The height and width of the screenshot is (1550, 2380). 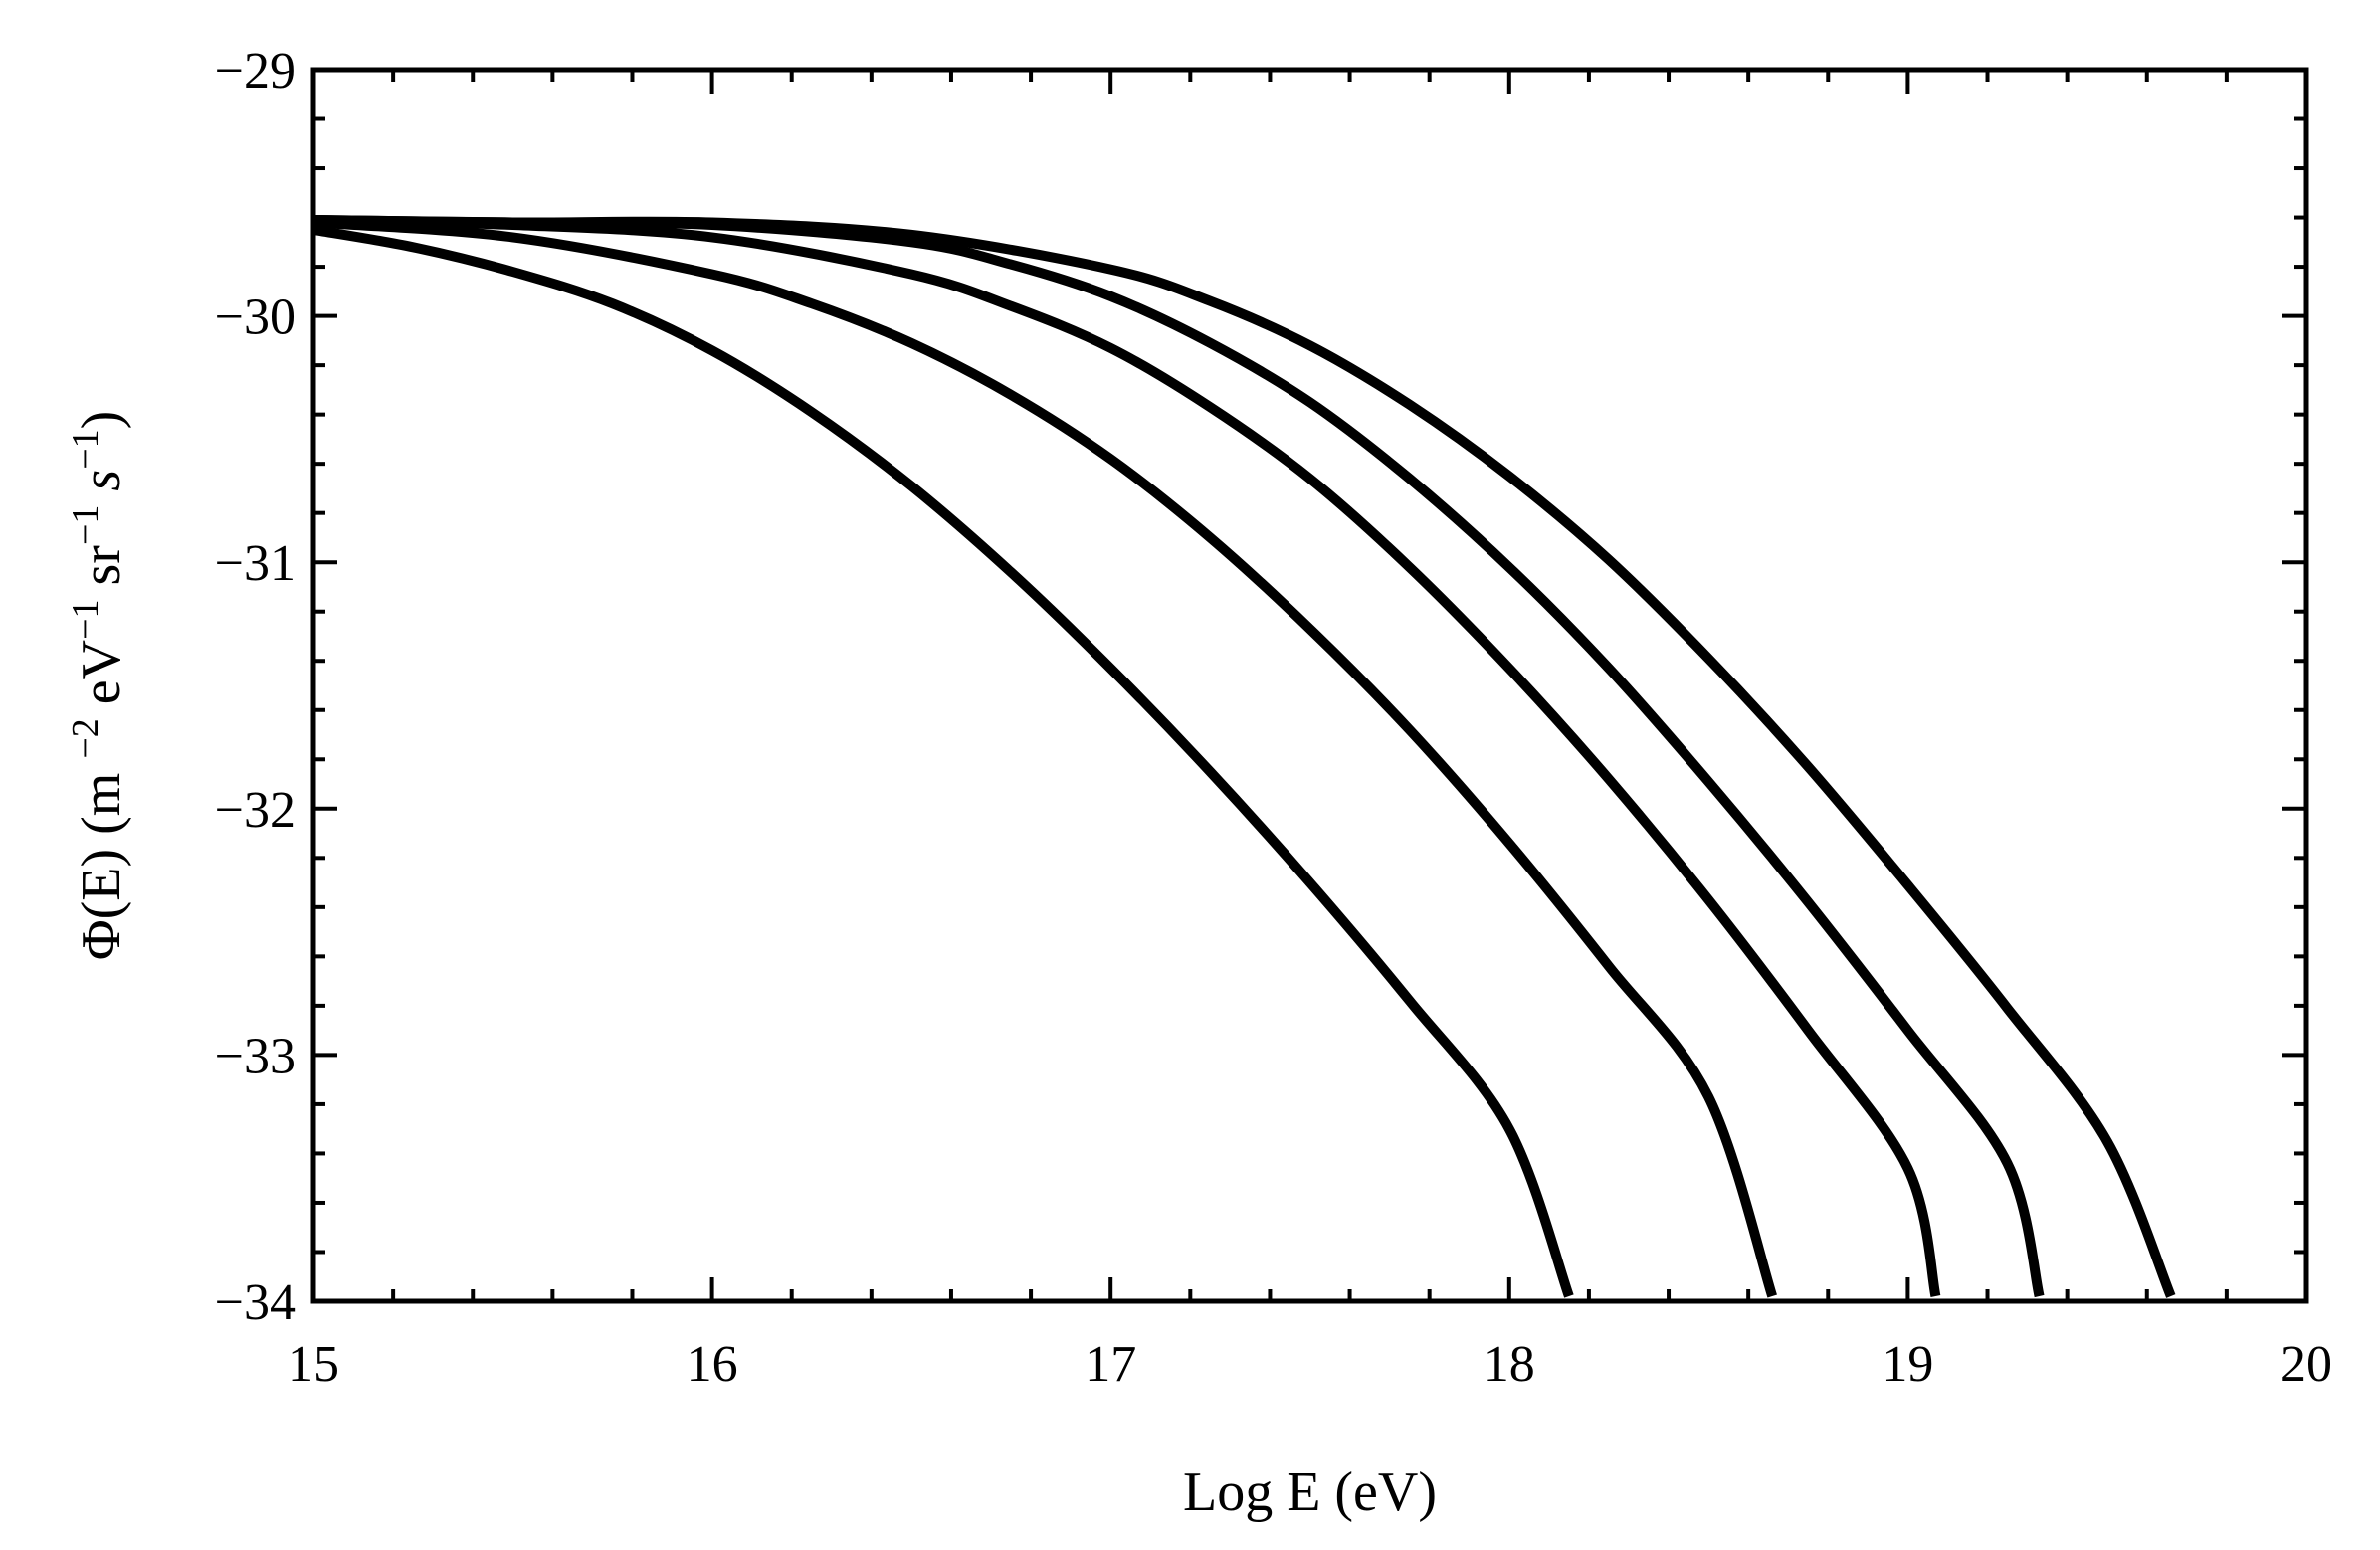 What do you see at coordinates (101, 679) in the screenshot?
I see `y-label-part: eV` at bounding box center [101, 679].